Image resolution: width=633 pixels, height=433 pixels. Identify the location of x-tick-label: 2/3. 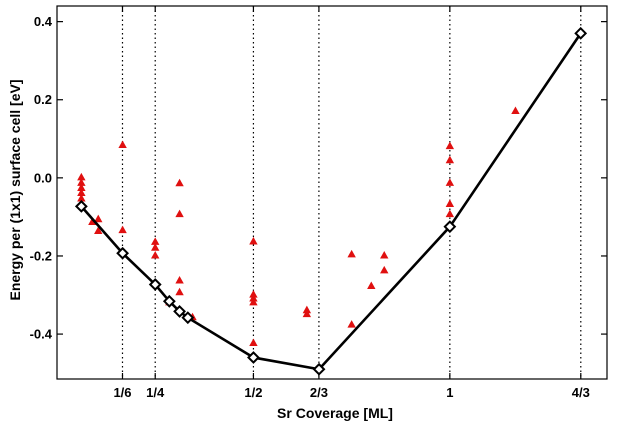
(319, 392).